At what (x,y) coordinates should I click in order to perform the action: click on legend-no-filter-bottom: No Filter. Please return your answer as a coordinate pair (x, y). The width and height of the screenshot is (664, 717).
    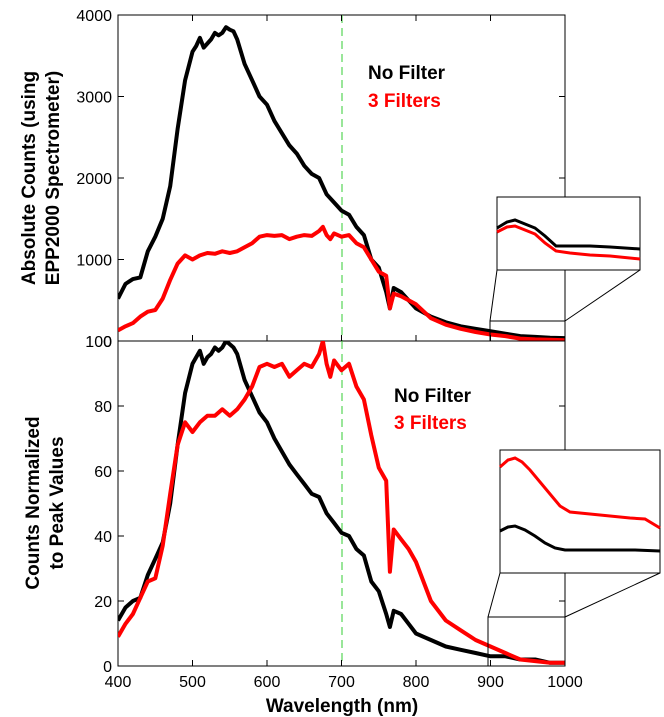
    Looking at the image, I should click on (433, 396).